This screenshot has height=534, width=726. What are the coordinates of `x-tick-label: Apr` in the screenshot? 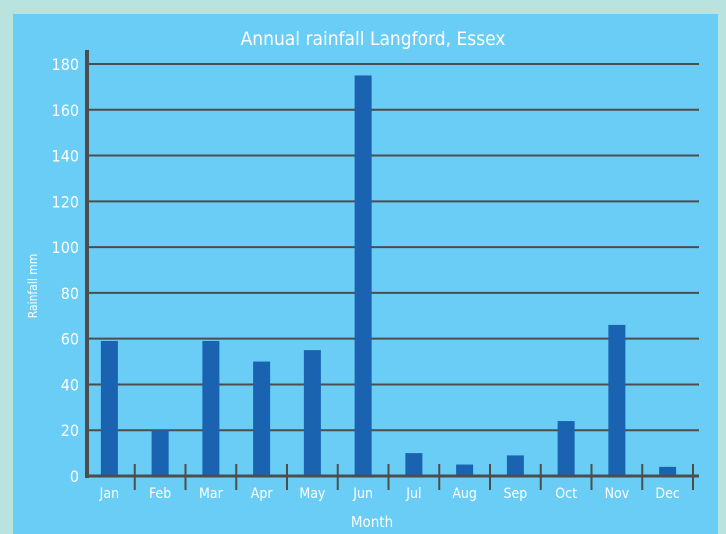 It's located at (262, 494).